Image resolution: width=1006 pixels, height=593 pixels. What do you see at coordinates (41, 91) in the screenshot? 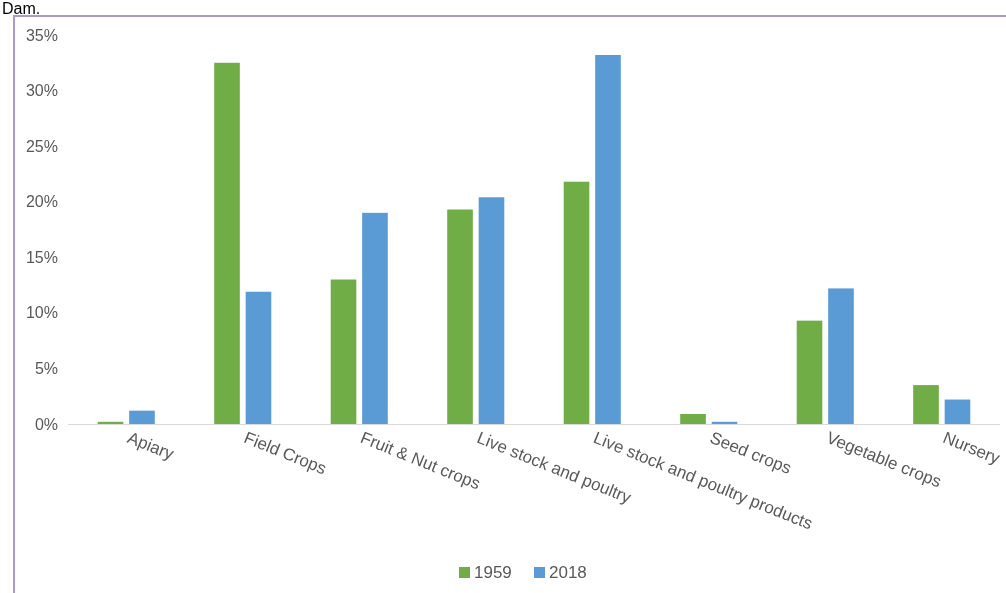
I see `y-tick-label: 30%` at bounding box center [41, 91].